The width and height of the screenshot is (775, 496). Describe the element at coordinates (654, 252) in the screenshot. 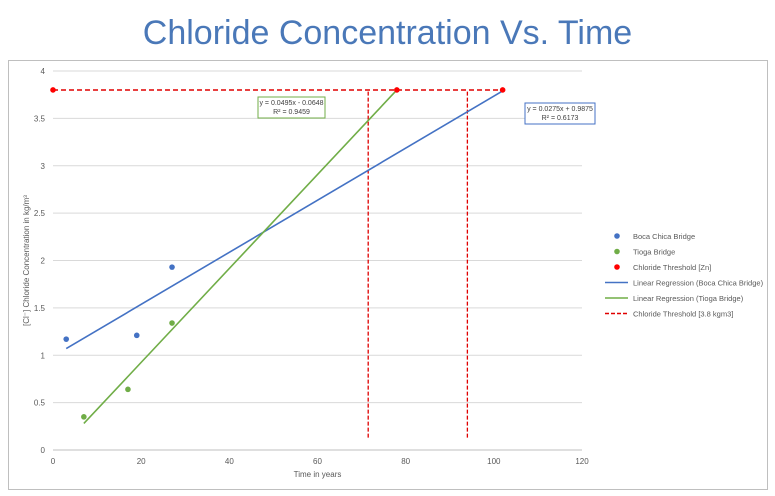

I see `legend-label: Tioga Bridge` at that location.